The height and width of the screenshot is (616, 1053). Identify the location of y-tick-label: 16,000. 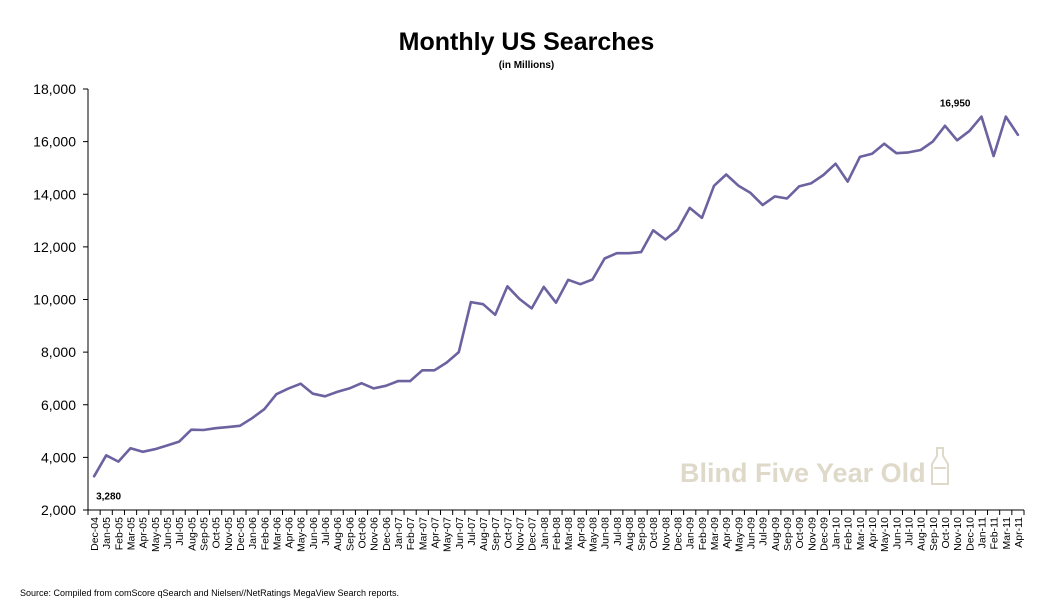
(54, 142).